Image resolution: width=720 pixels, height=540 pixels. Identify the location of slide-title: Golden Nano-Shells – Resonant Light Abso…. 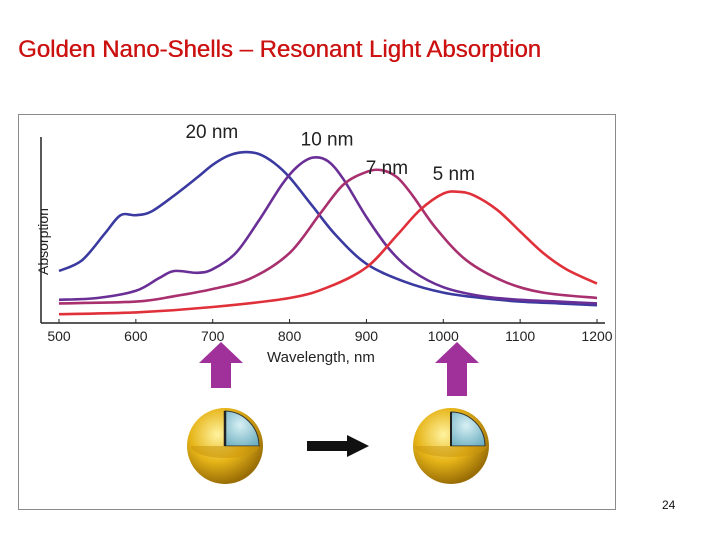
(280, 49).